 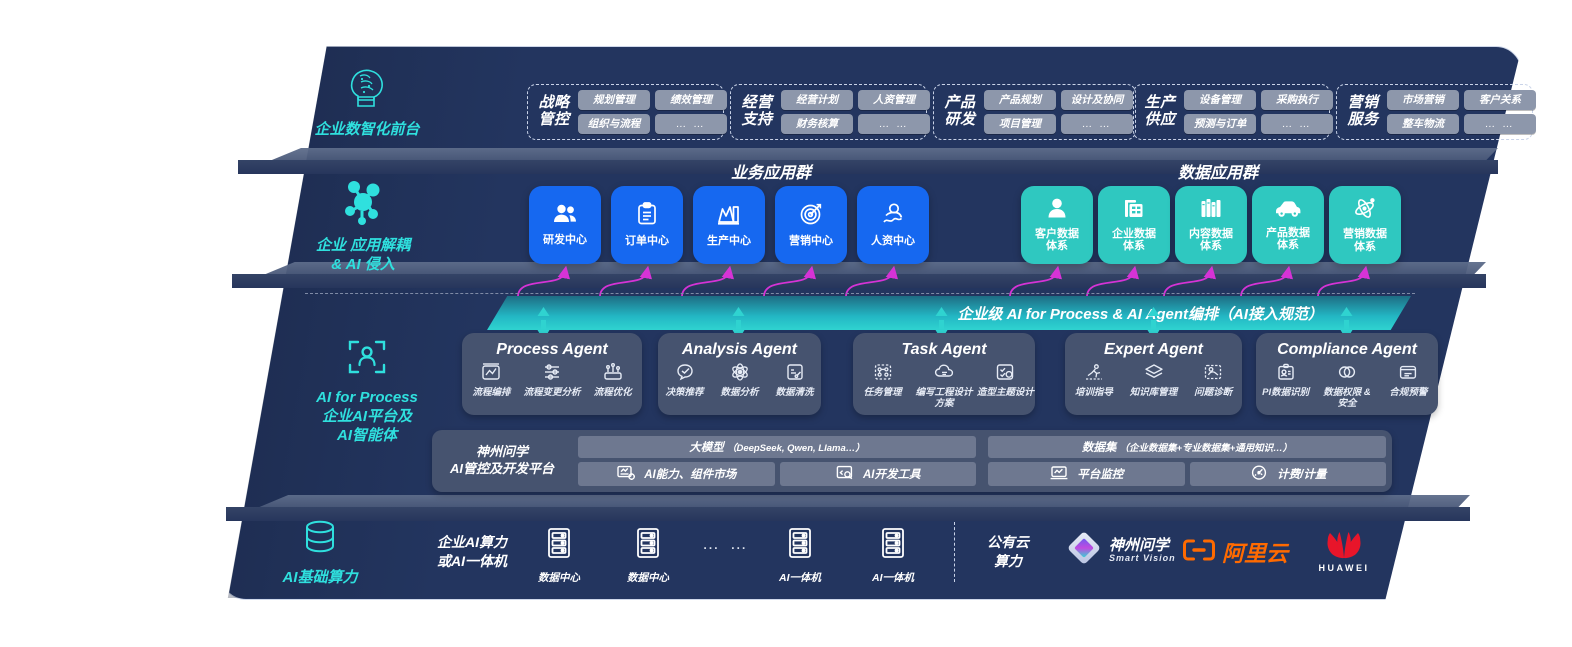 I want to click on platform-llm-bar: 大模型 （DeepSeek, Qwen, Llama…）, so click(x=777, y=447).